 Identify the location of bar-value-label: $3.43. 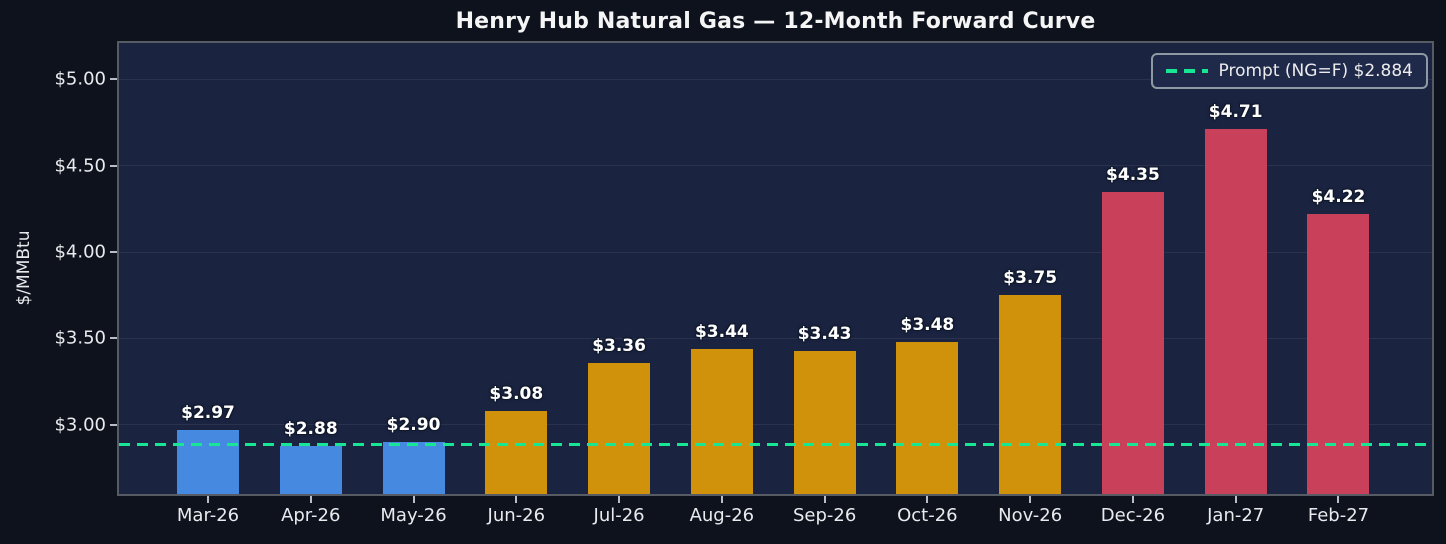
(824, 333).